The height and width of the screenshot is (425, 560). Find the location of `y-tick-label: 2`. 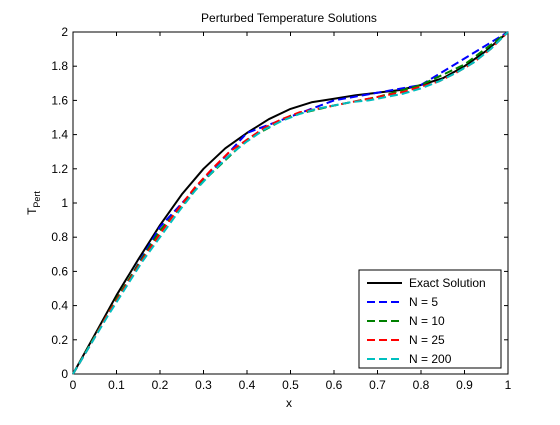

y-tick-label: 2 is located at coordinates (64, 32).